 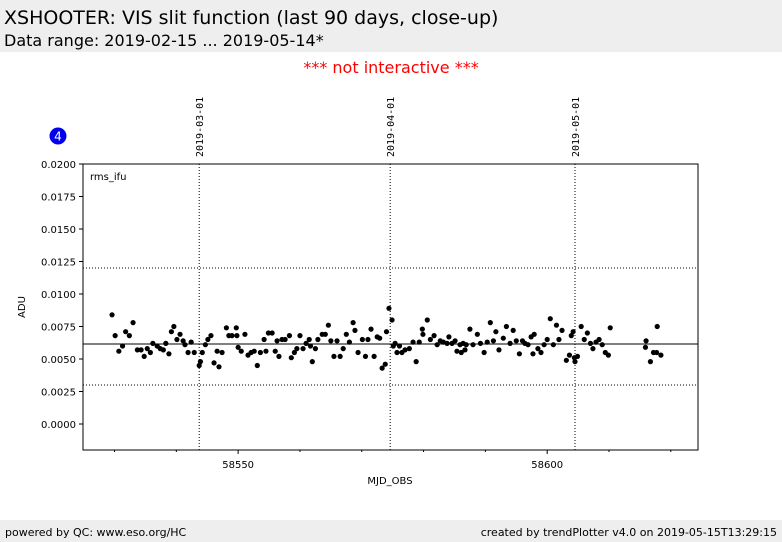 I want to click on page-subtitle: Data range: 2019-02-15 ... 2019-05-14*, so click(x=164, y=40).